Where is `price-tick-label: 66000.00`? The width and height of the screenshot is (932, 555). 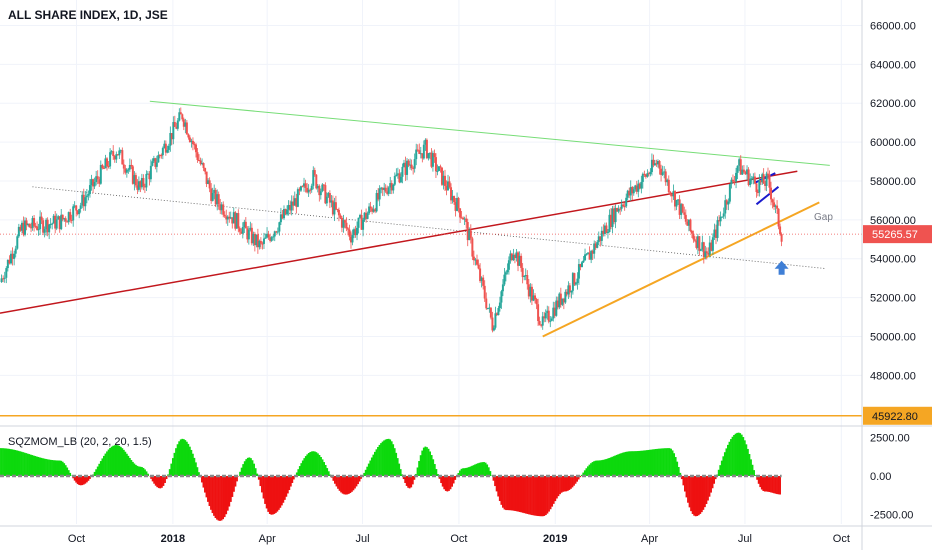 price-tick-label: 66000.00 is located at coordinates (893, 26).